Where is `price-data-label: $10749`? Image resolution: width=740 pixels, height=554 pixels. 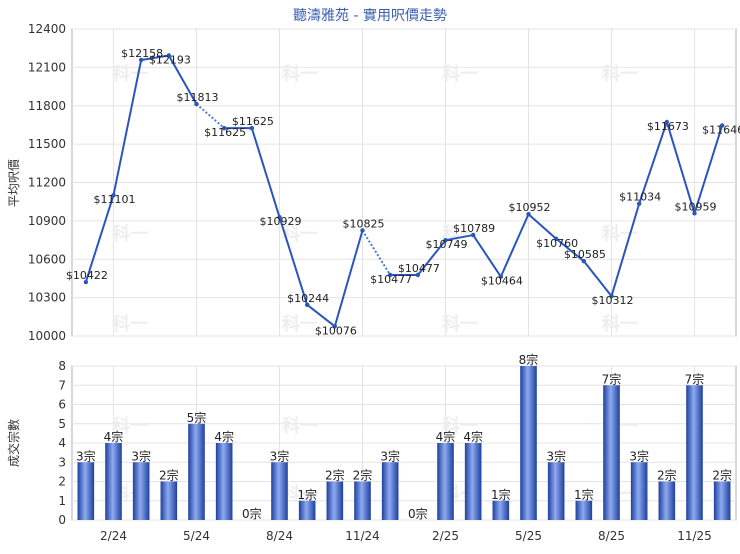 price-data-label: $10749 is located at coordinates (447, 244).